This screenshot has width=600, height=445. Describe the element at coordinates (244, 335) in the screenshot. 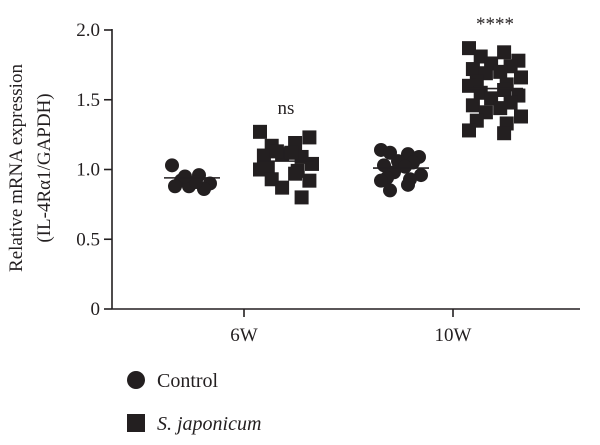

I see `x-tick-label: 6W` at that location.